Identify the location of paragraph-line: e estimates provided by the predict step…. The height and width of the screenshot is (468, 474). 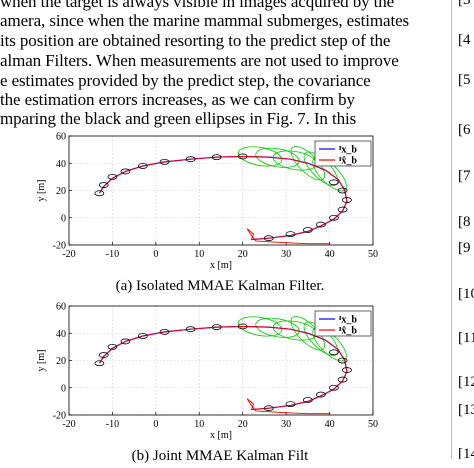
(185, 80).